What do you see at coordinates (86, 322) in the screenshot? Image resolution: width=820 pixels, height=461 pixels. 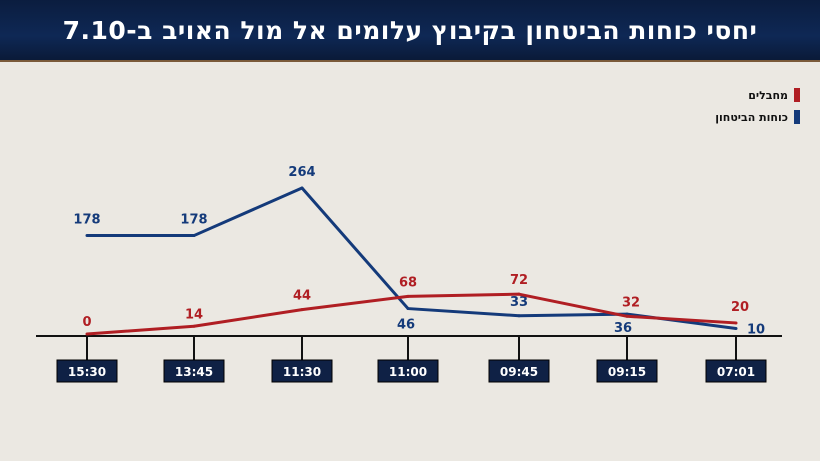 I see `data-label: 0` at bounding box center [86, 322].